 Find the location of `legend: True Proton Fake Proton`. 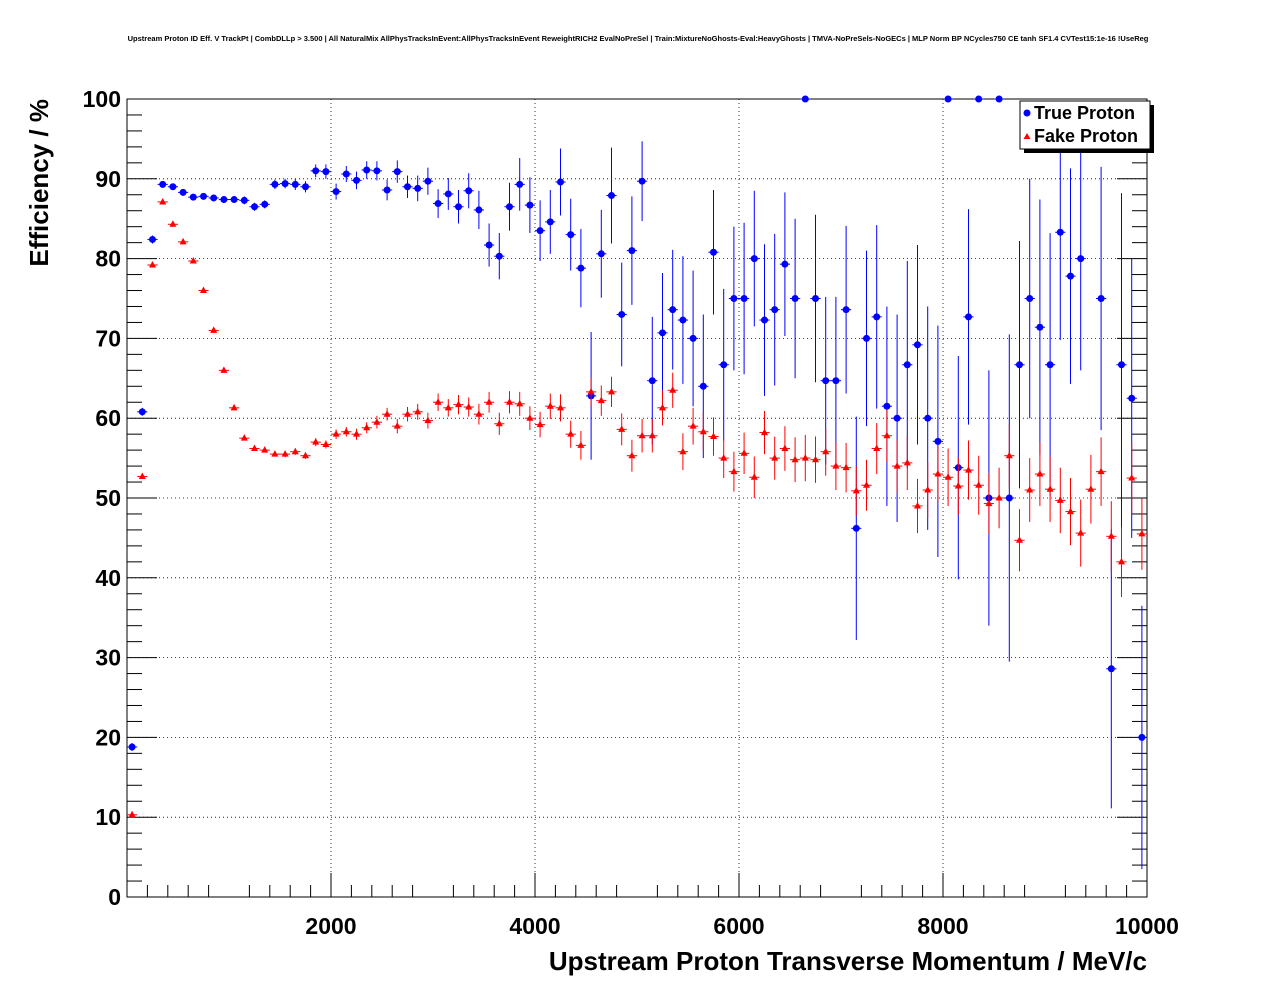

legend: True Proton Fake Proton is located at coordinates (1086, 126).